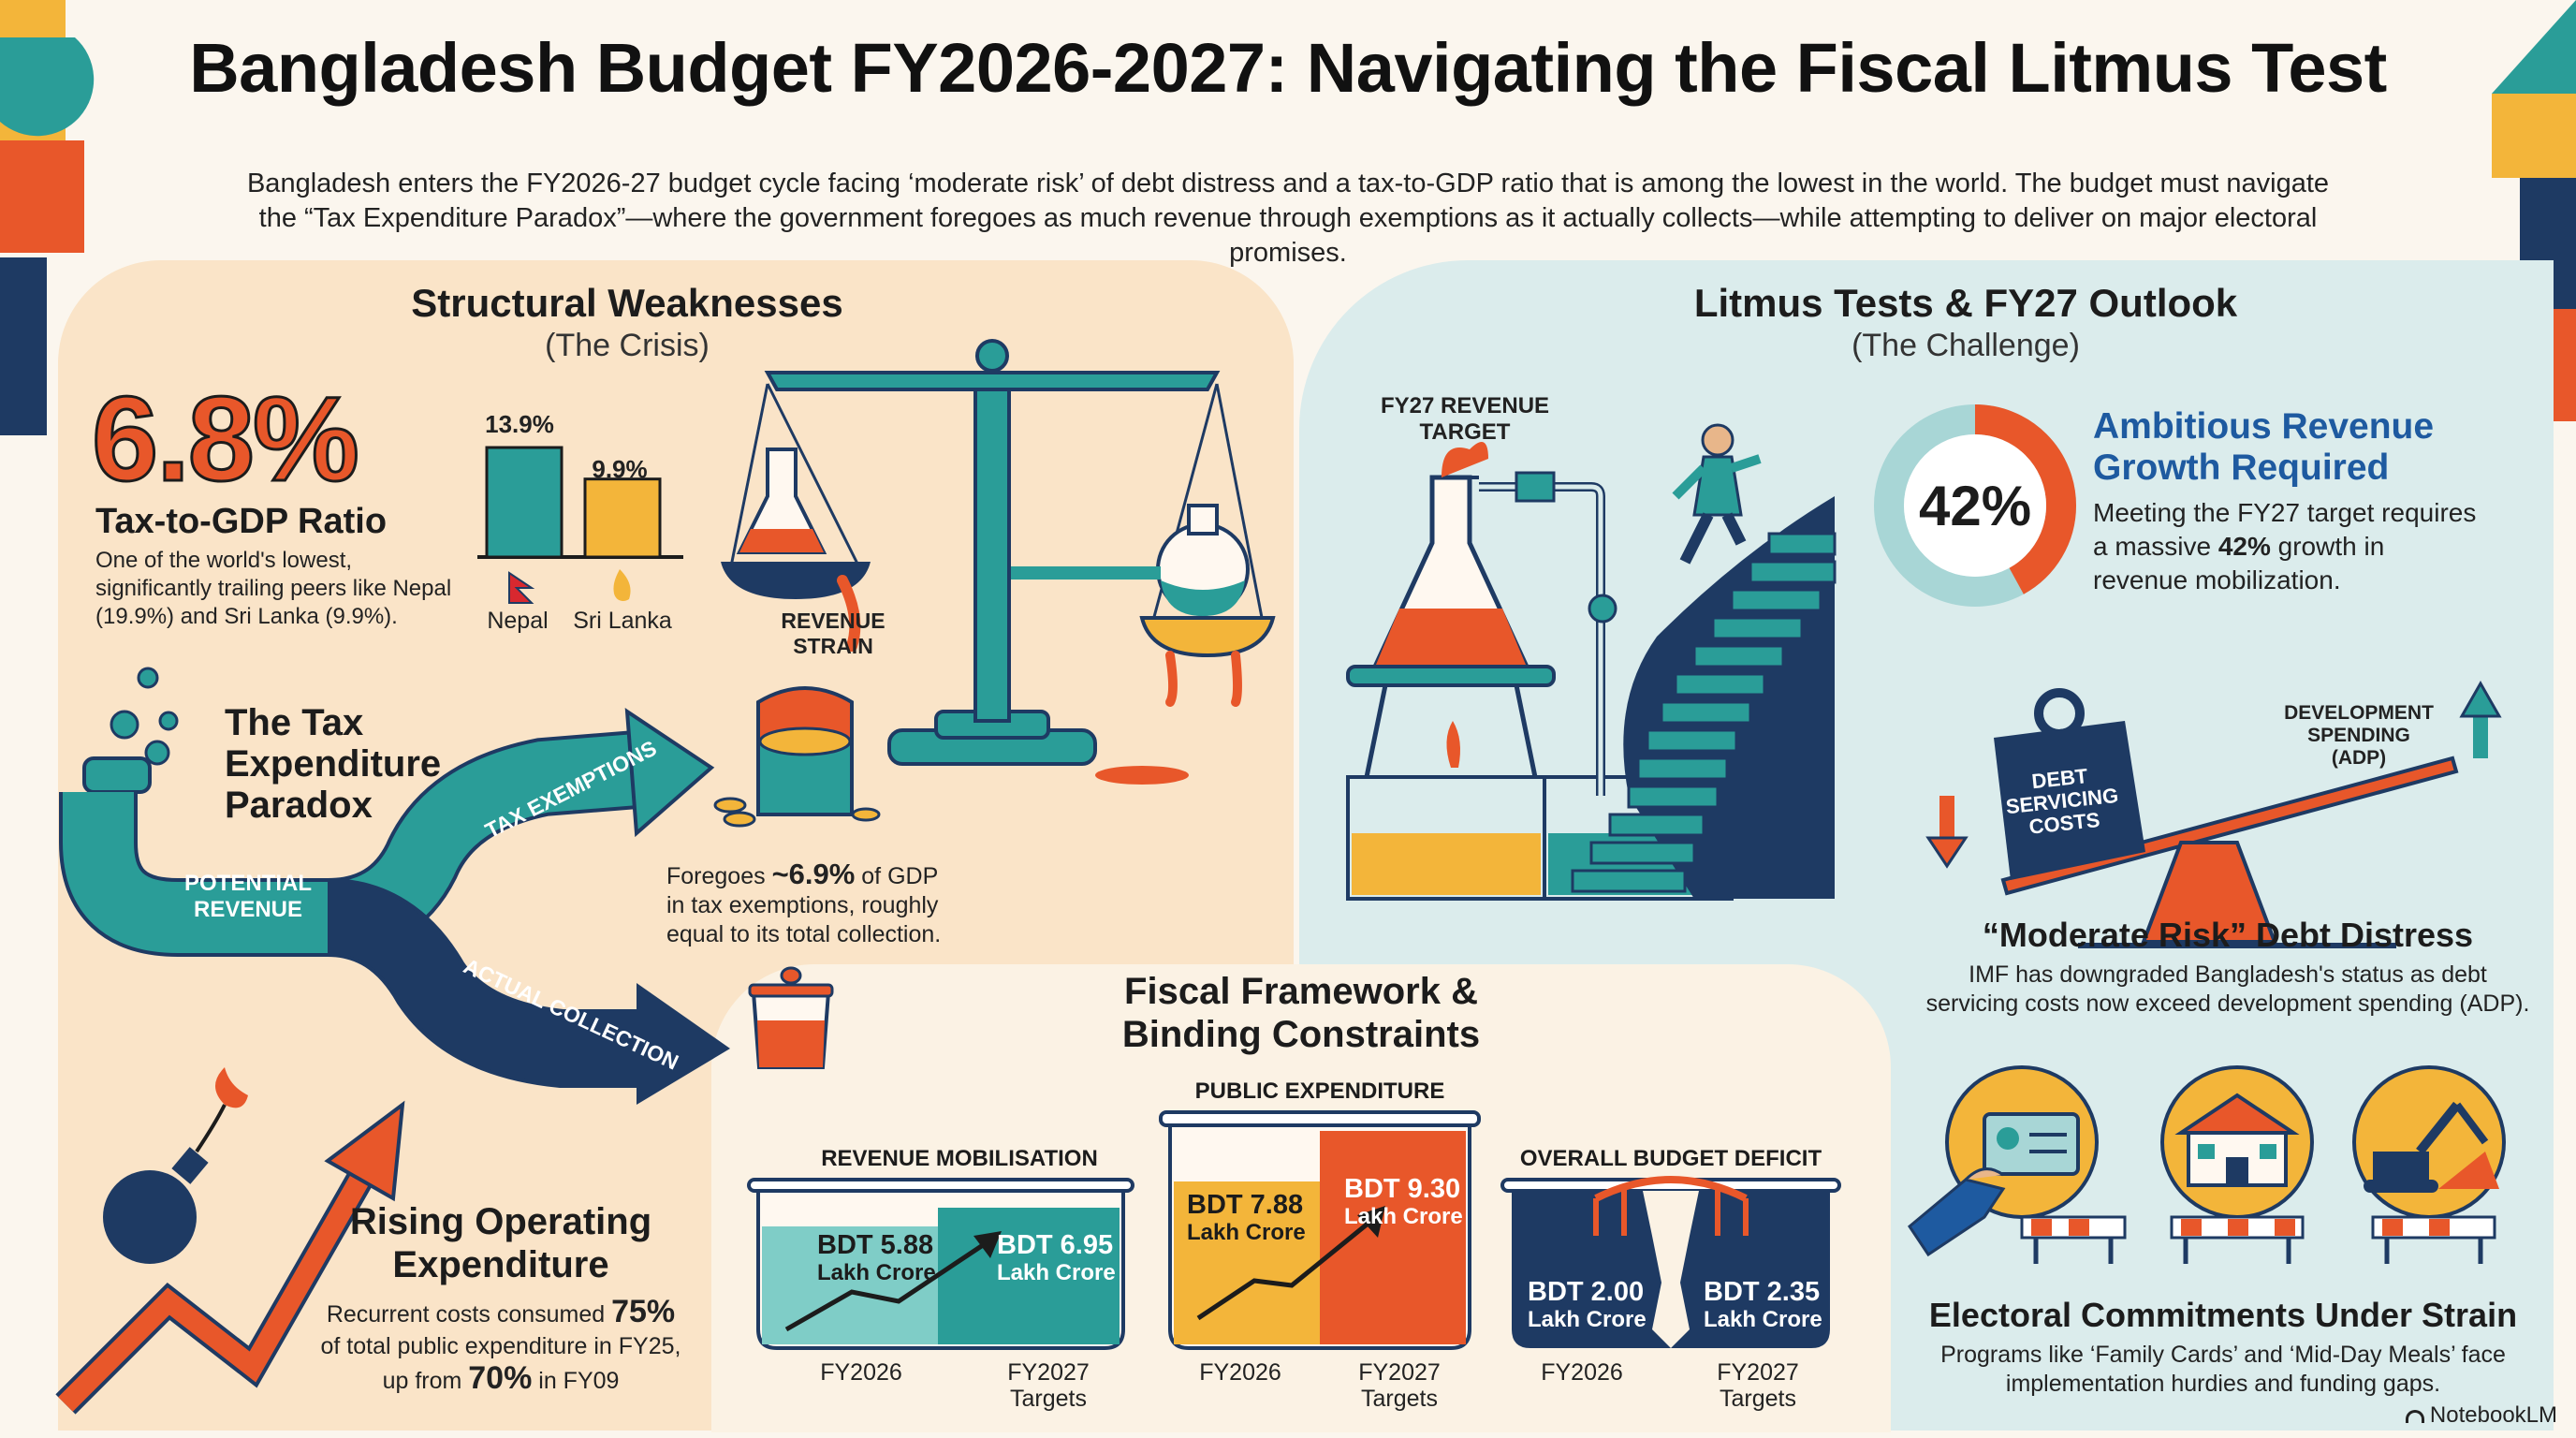  What do you see at coordinates (1965, 303) in the screenshot?
I see `litmus-title: Litmus Tests & FY27 Outlook` at bounding box center [1965, 303].